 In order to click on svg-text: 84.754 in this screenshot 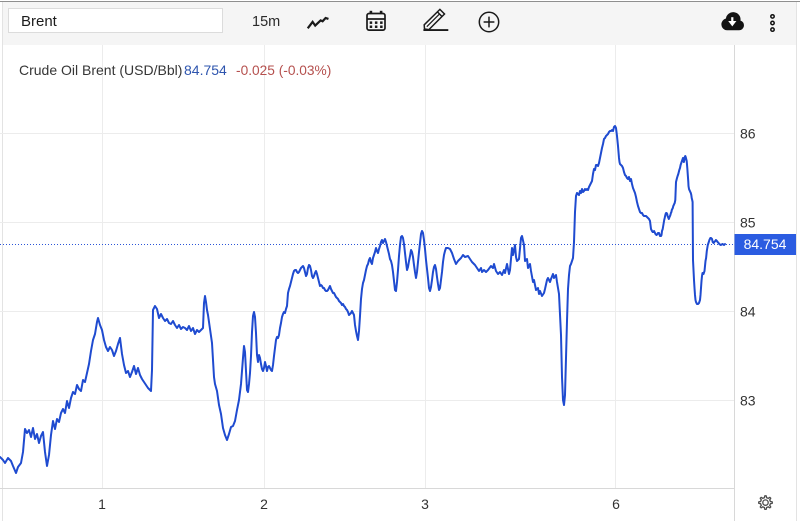, I will do `click(765, 244)`.